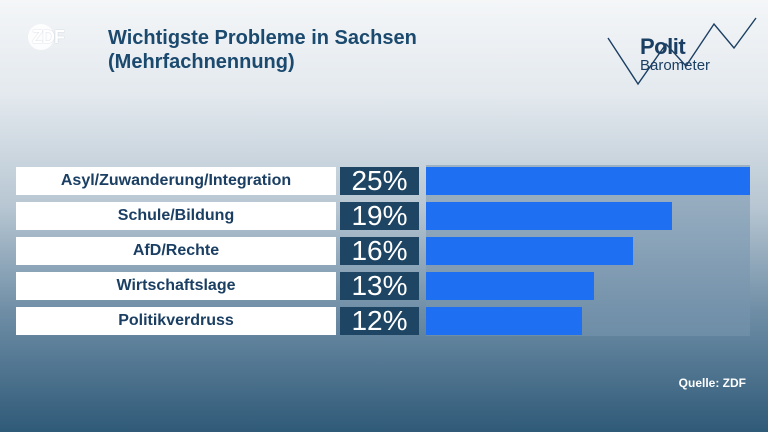  Describe the element at coordinates (176, 216) in the screenshot. I see `category-label: Schule/Bildung` at that location.